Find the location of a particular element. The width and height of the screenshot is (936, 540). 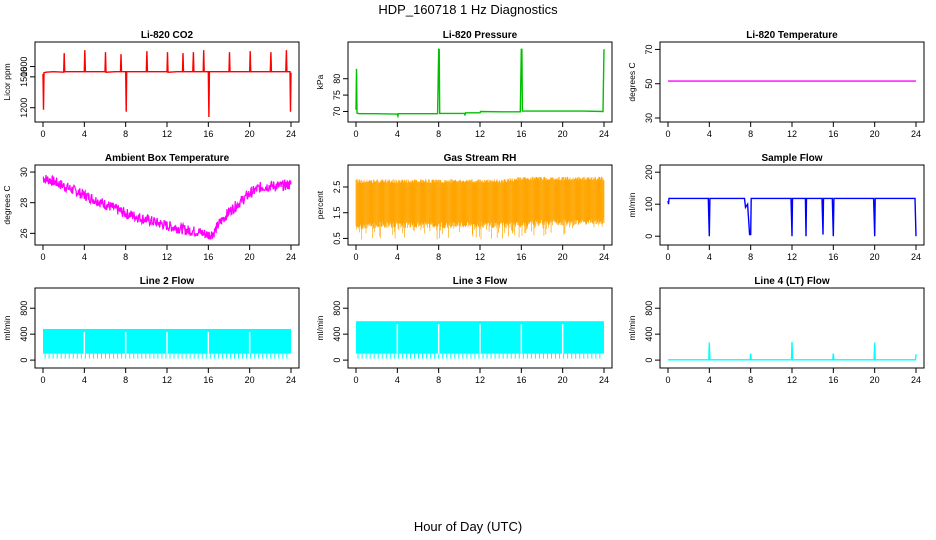

panel-title: Line 2 Flow is located at coordinates (167, 281).